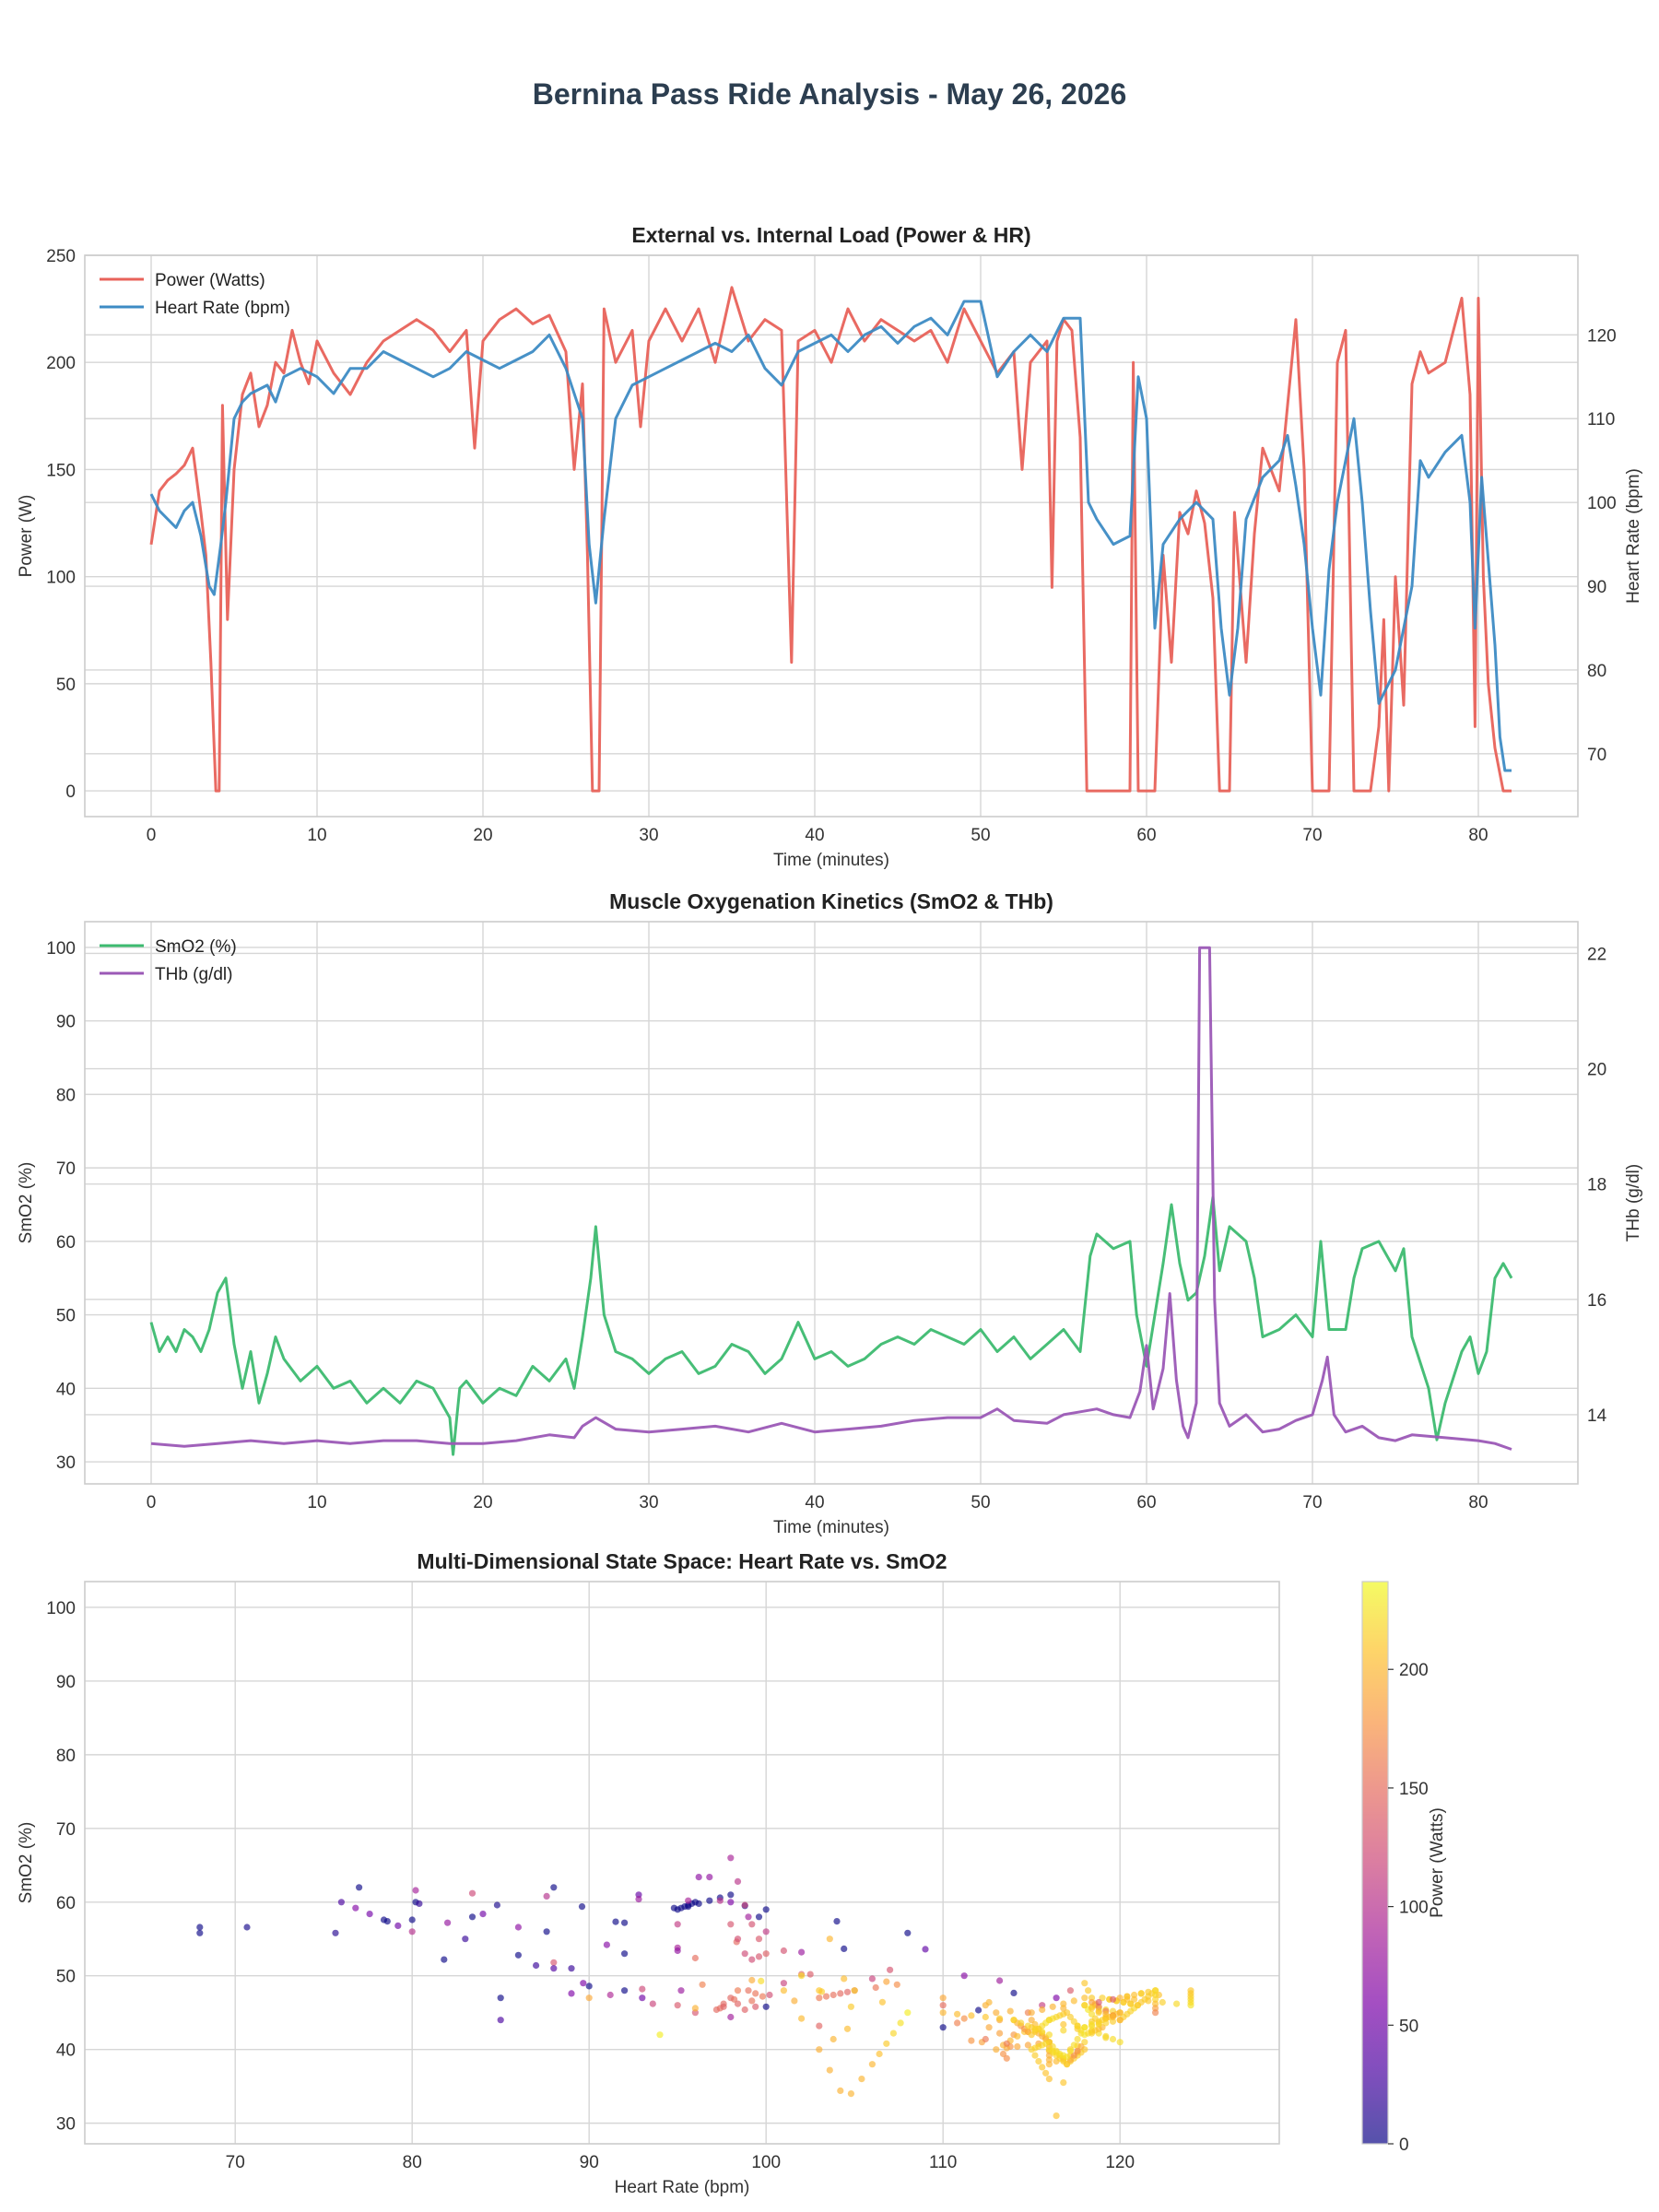 This screenshot has width=1659, height=2212. What do you see at coordinates (66, 1389) in the screenshot?
I see `y-tick-label-left: 40` at bounding box center [66, 1389].